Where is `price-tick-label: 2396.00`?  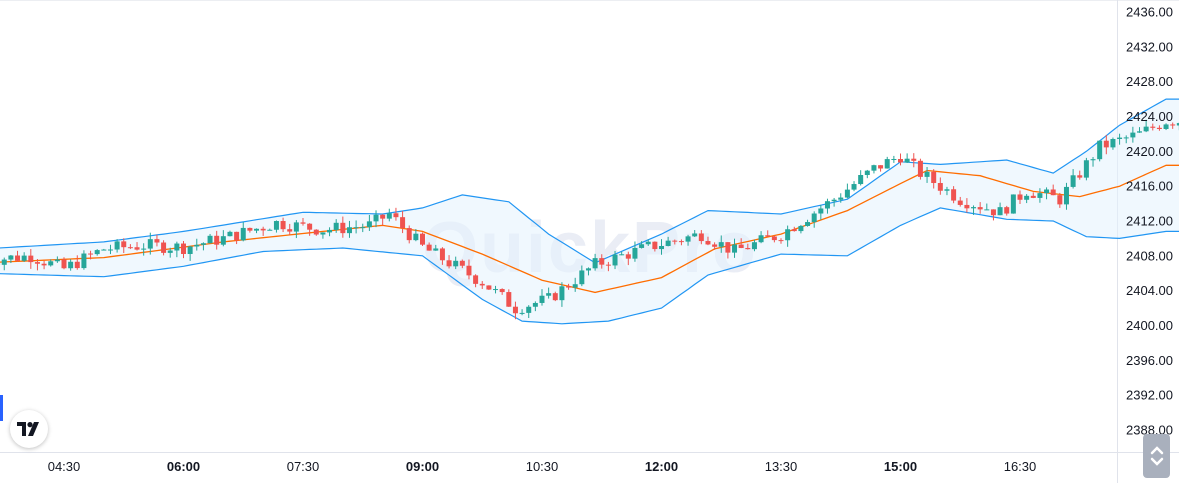 price-tick-label: 2396.00 is located at coordinates (1149, 360).